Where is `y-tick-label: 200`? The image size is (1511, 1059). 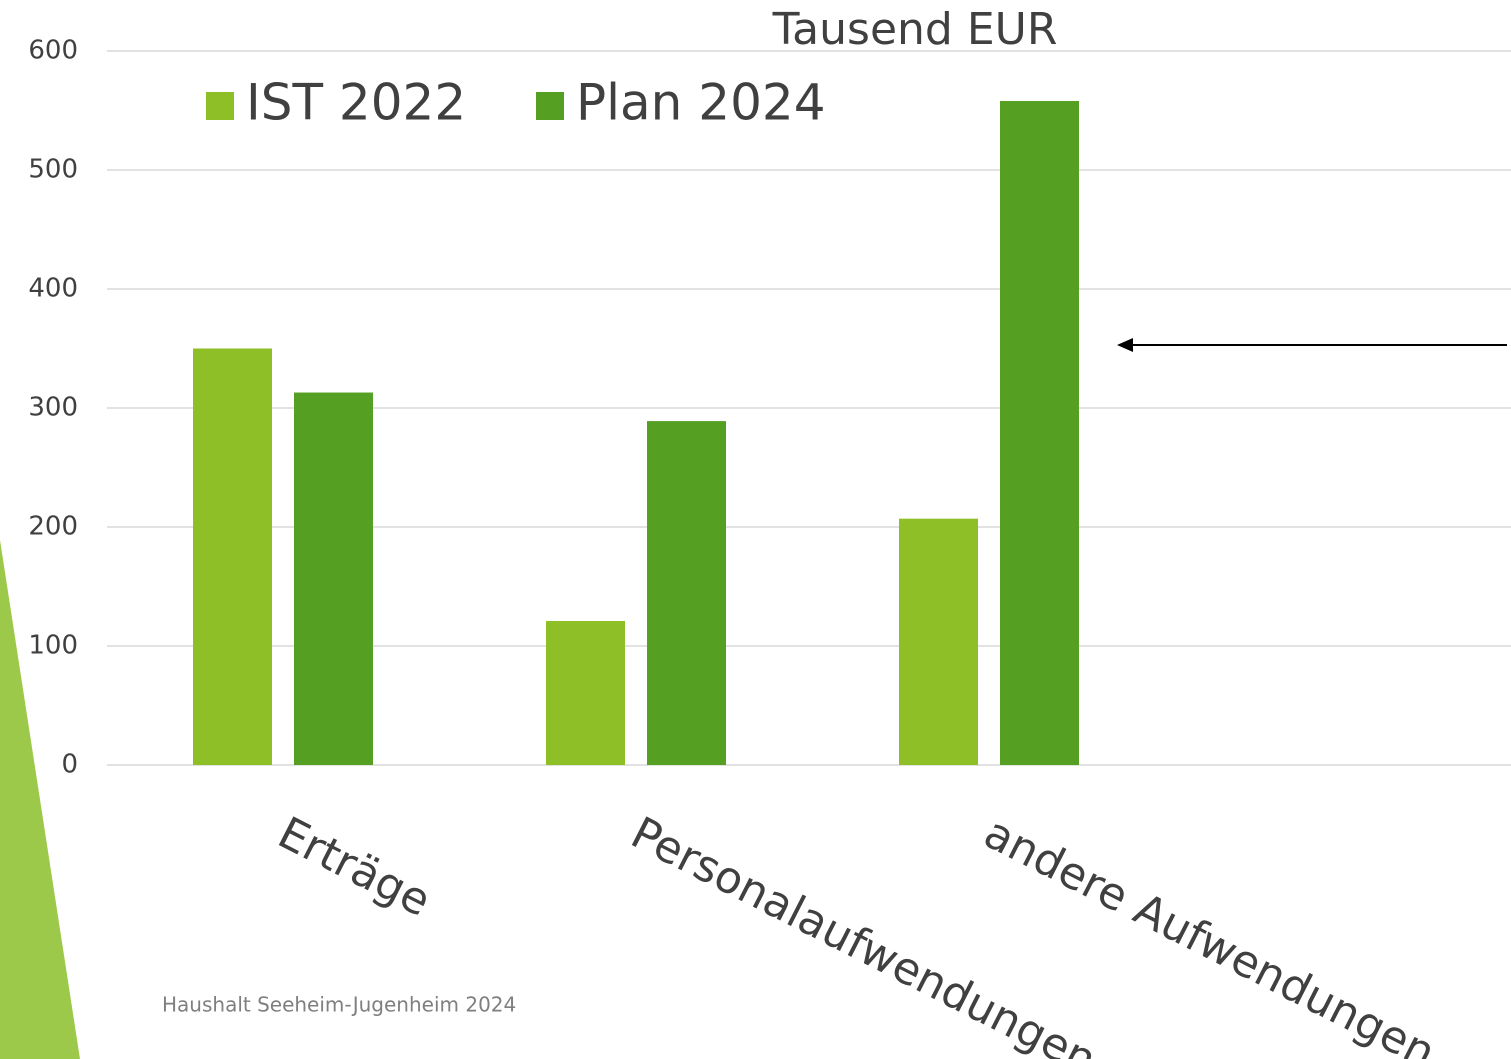
y-tick-label: 200 is located at coordinates (53, 527).